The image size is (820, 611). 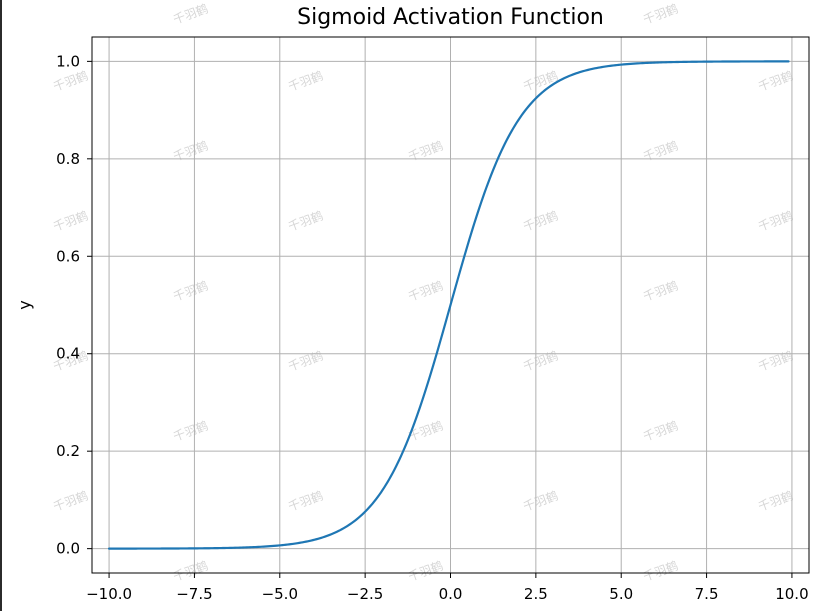 I want to click on x-tick-label: 10.0, so click(x=791, y=594).